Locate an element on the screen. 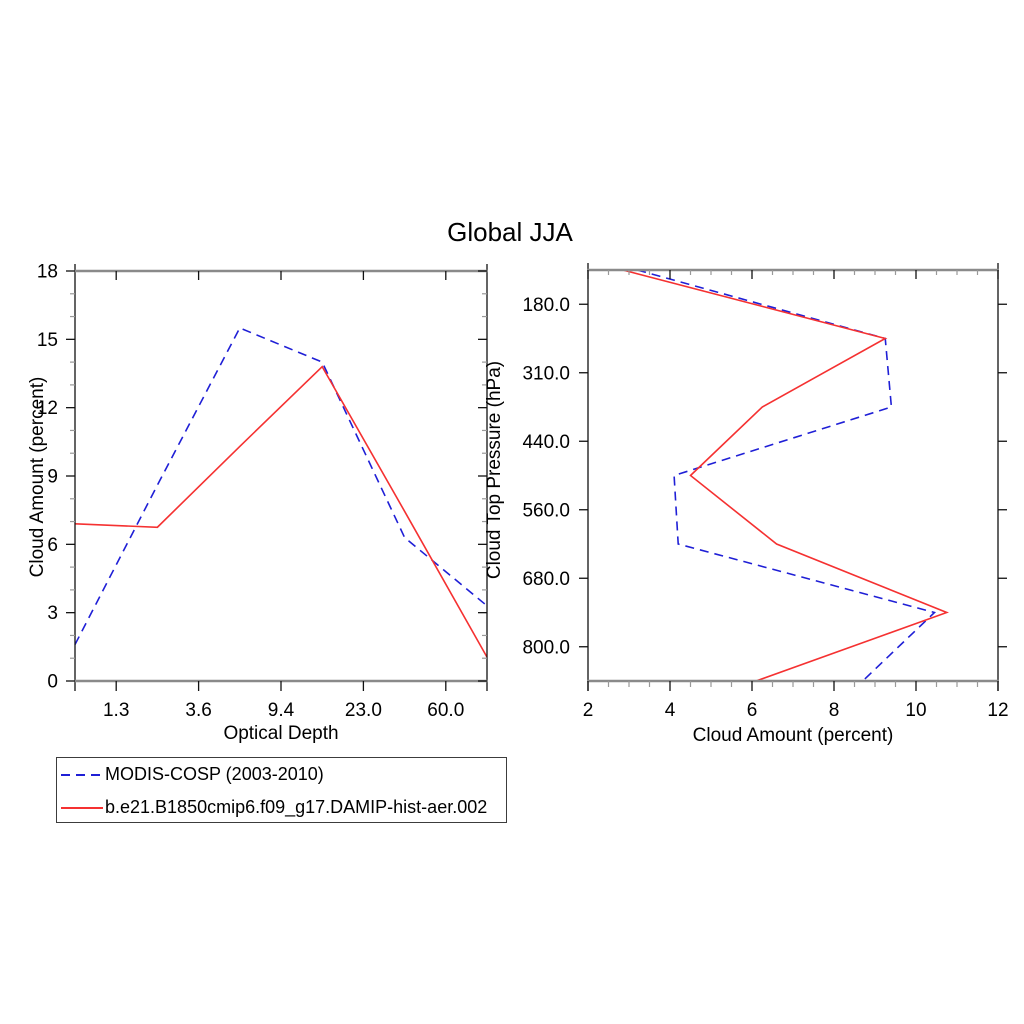 Image resolution: width=1024 pixels, height=1024 pixels. right-plot-series-modis is located at coordinates (786, 475).